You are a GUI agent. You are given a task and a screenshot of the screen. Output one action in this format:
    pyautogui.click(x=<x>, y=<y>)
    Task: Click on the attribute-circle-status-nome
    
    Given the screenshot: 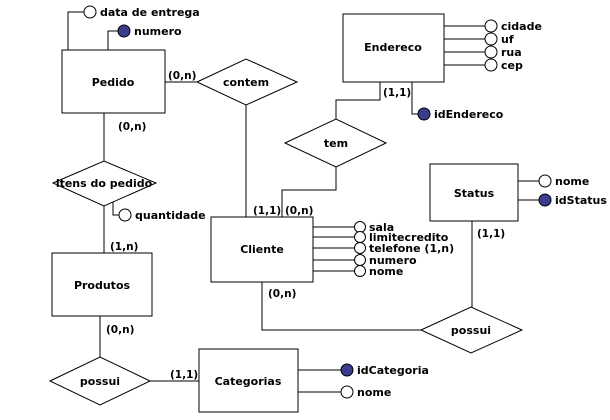 What is the action you would take?
    pyautogui.click(x=545, y=181)
    